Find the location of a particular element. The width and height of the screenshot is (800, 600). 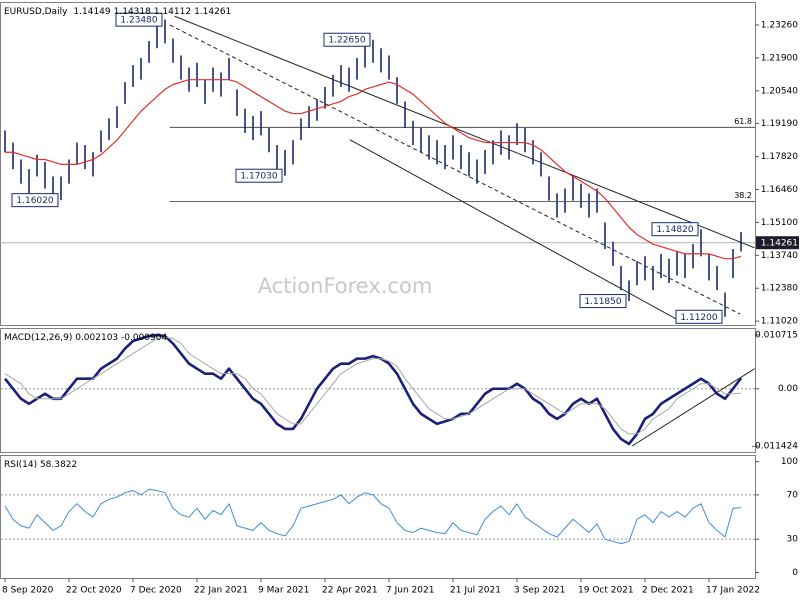

watermark: ActionForex.com is located at coordinates (345, 286).